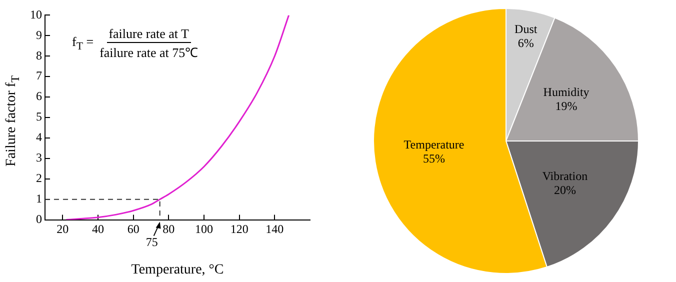  I want to click on x-tick-label: 20, so click(62, 229).